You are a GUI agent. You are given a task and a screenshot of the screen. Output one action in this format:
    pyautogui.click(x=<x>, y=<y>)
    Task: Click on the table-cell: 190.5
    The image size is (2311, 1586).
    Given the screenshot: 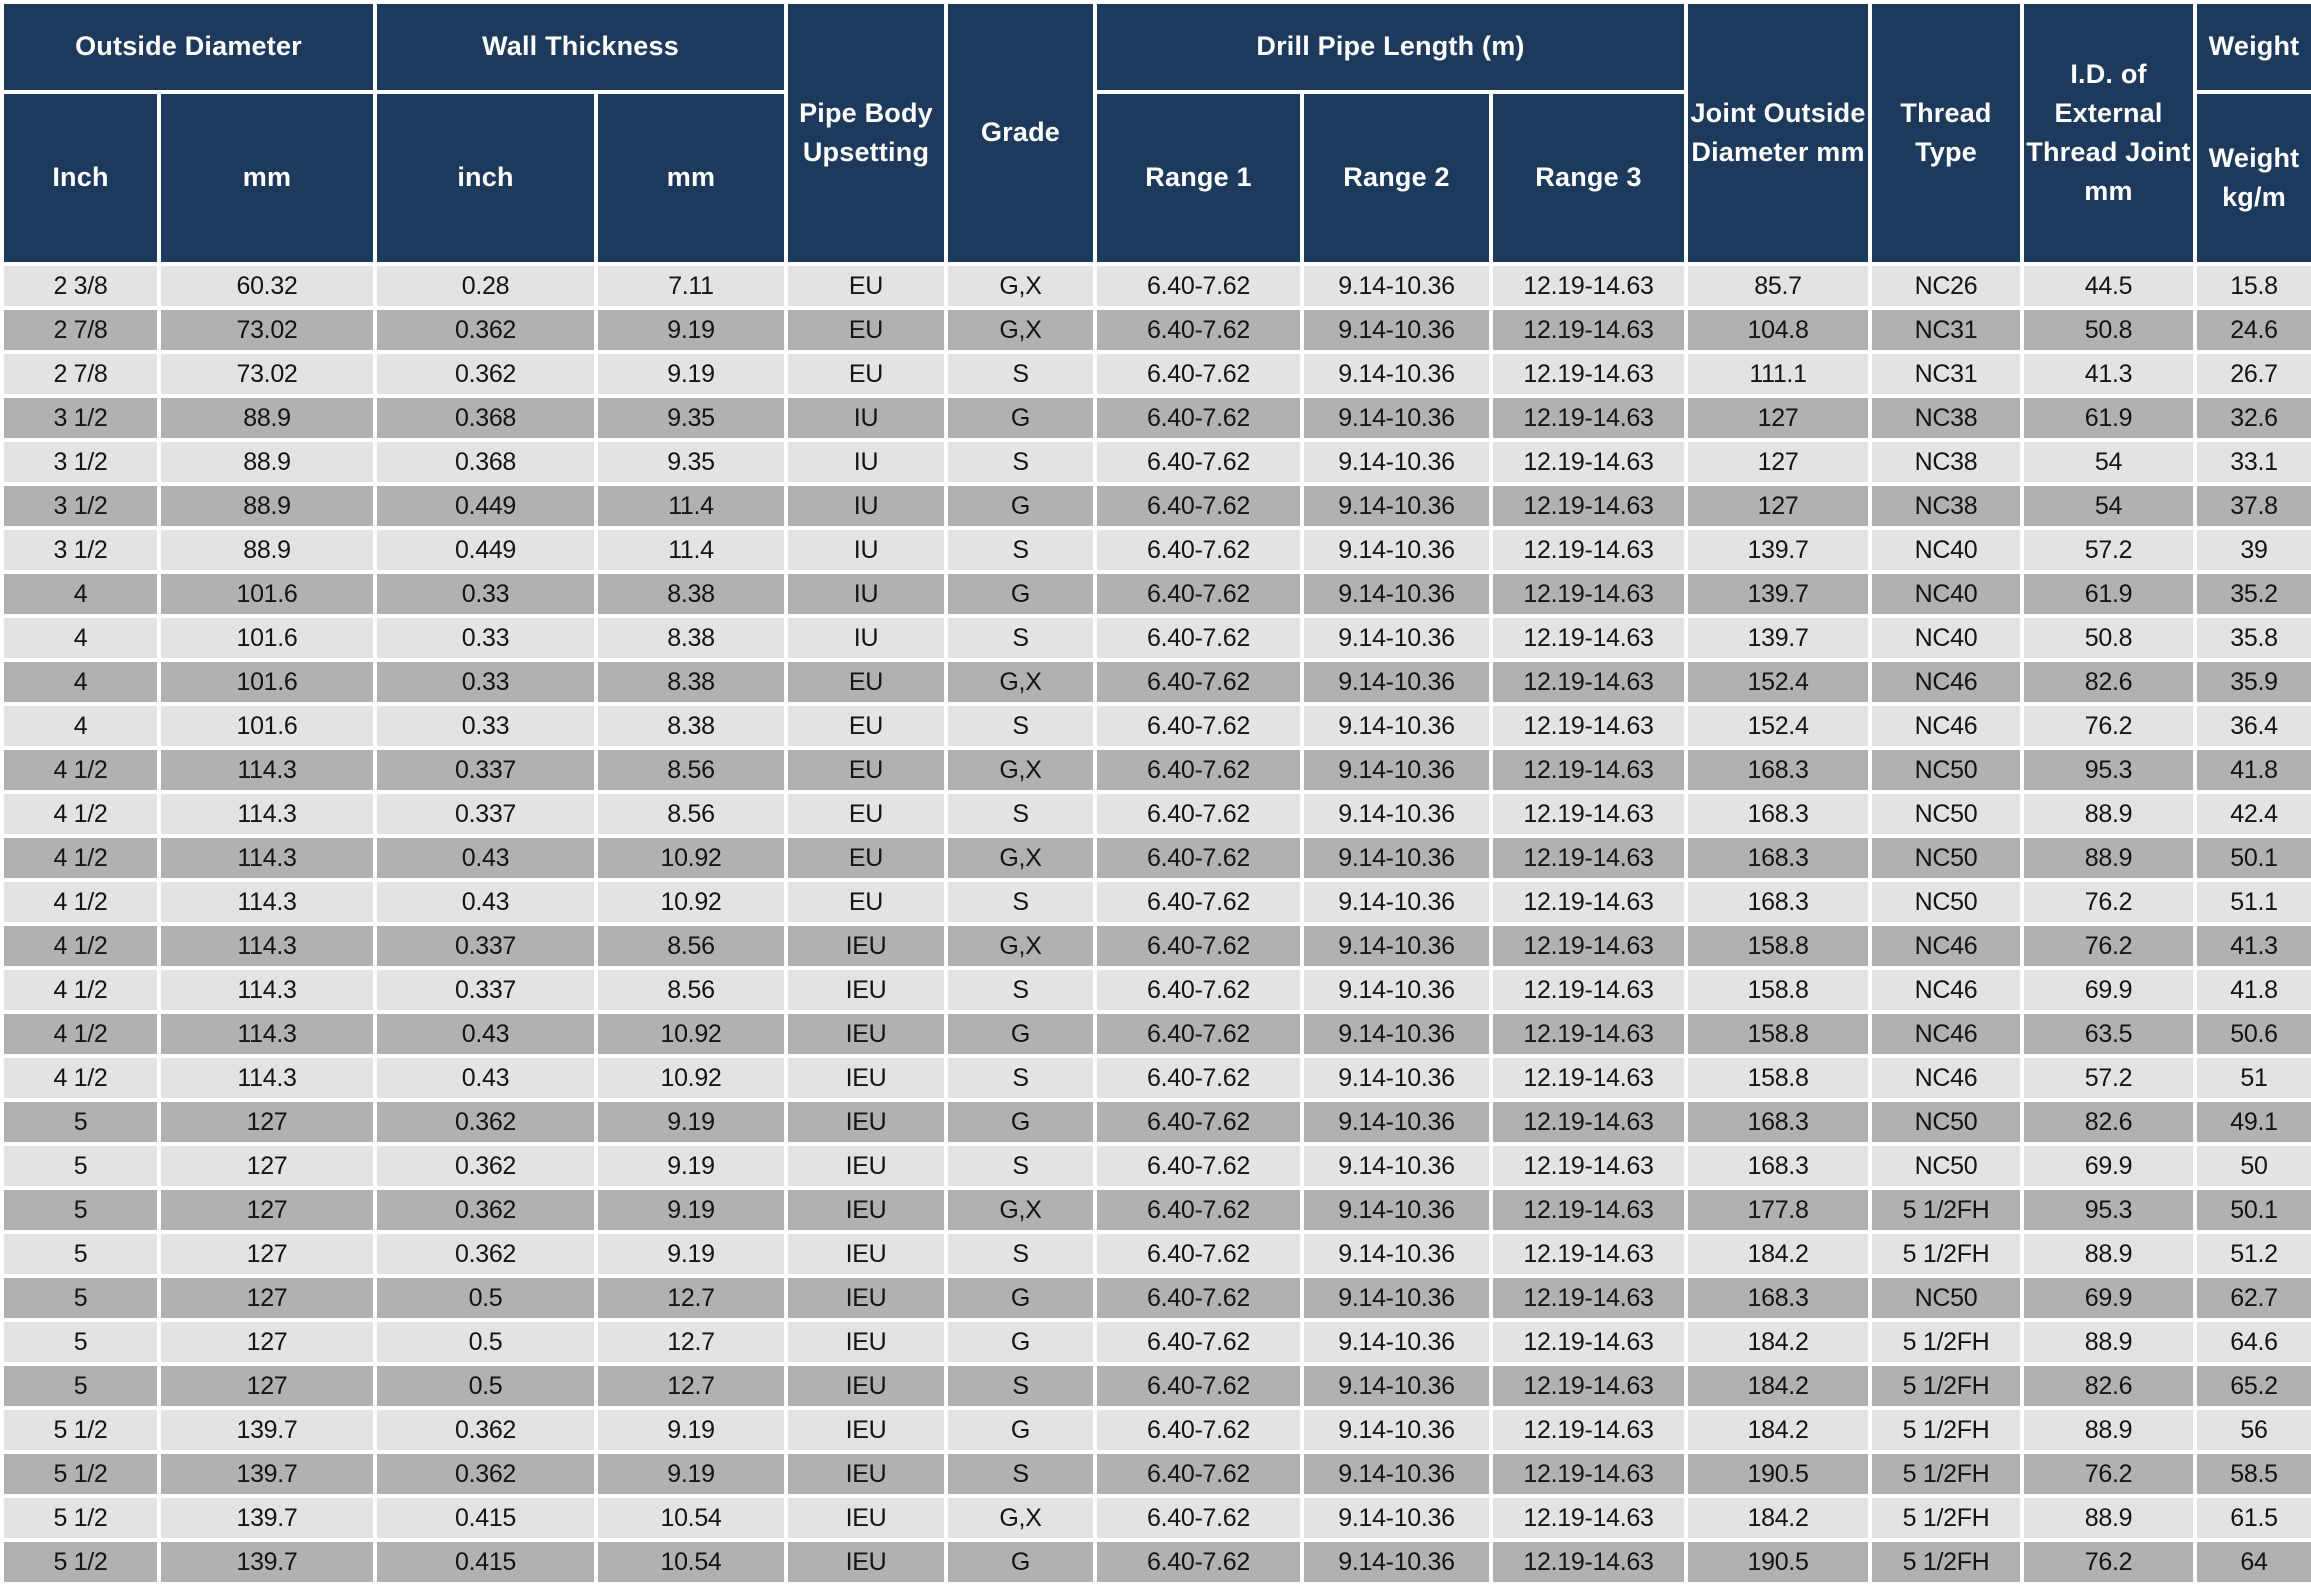 What is the action you would take?
    pyautogui.click(x=1778, y=1474)
    